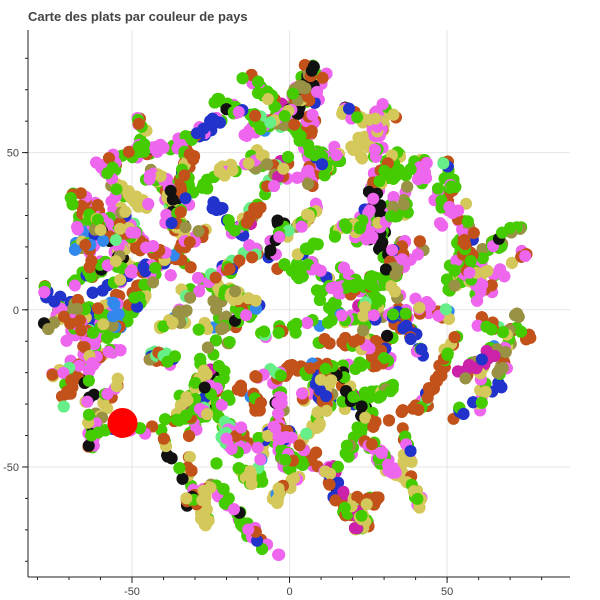 The image size is (600, 600). Describe the element at coordinates (138, 16) in the screenshot. I see `chart-title: Carte des plats par couleur de pays` at that location.